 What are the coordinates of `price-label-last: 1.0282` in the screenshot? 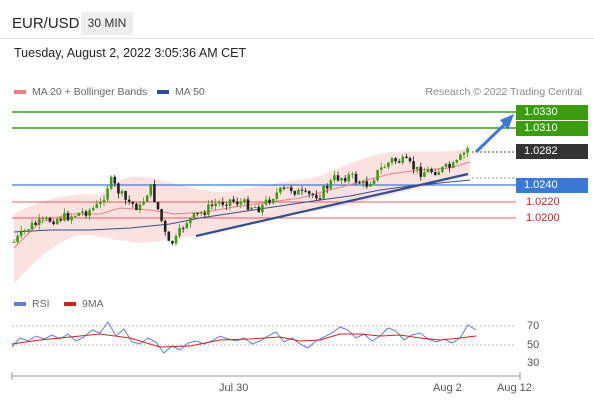 It's located at (552, 151).